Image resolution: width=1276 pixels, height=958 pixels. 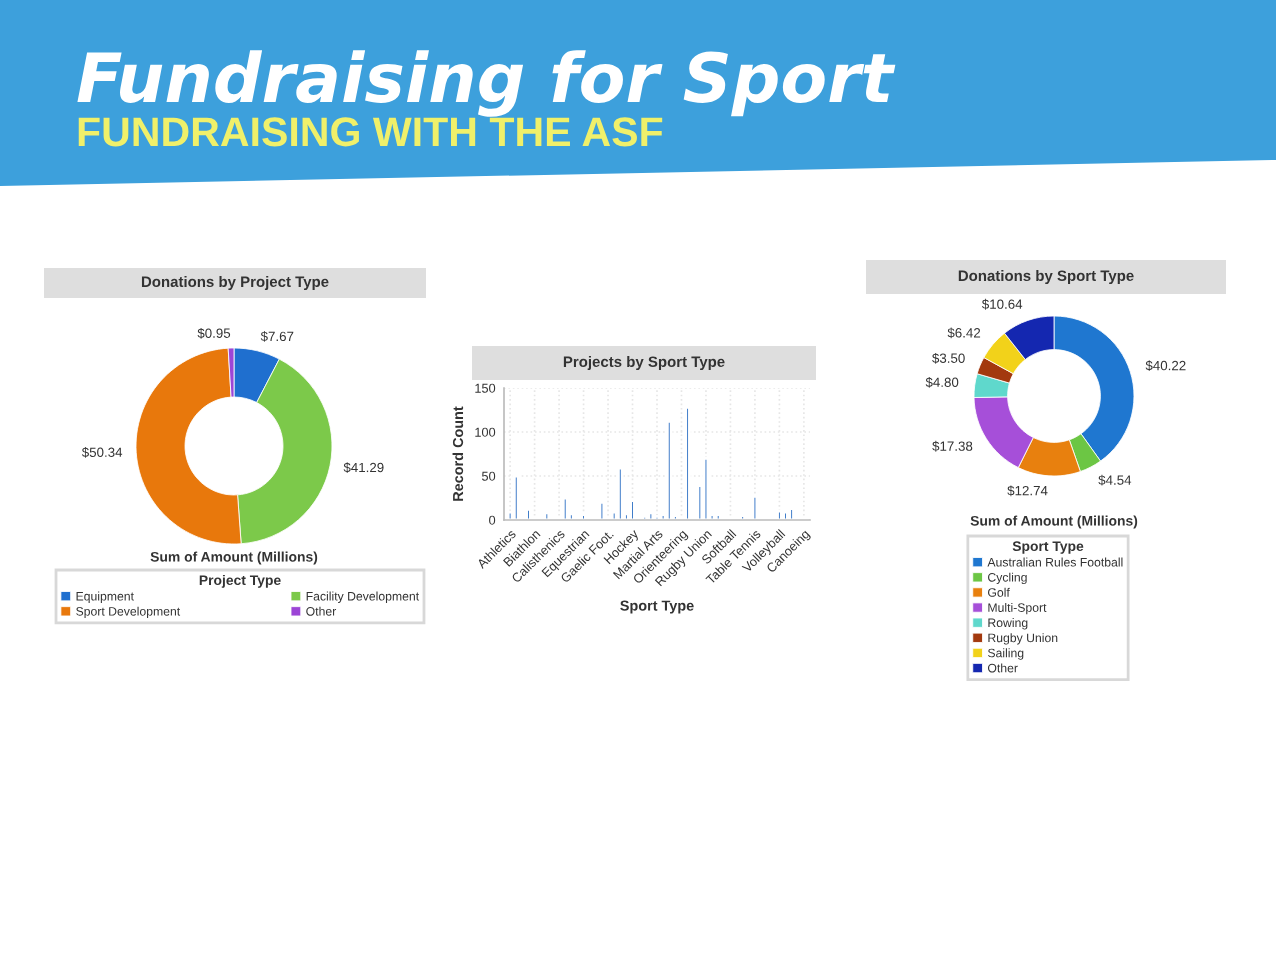 What do you see at coordinates (486, 83) in the screenshot?
I see `text: Fundraising for Sport` at bounding box center [486, 83].